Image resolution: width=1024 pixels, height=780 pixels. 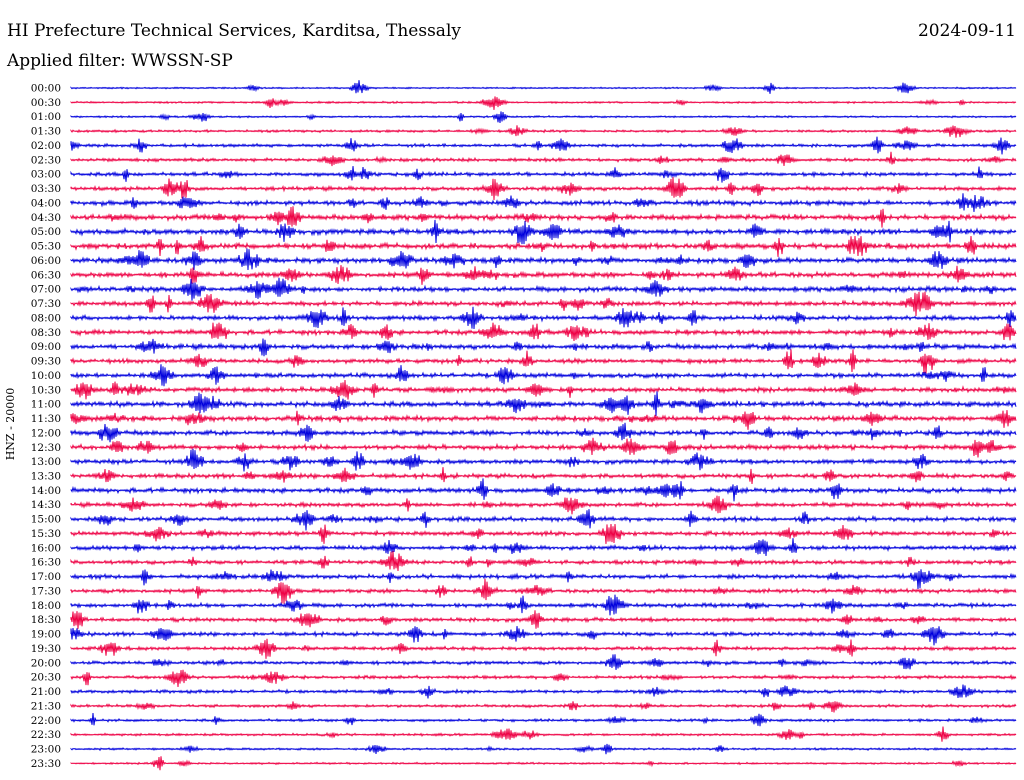 What do you see at coordinates (46, 534) in the screenshot?
I see `row-label: 15:30` at bounding box center [46, 534].